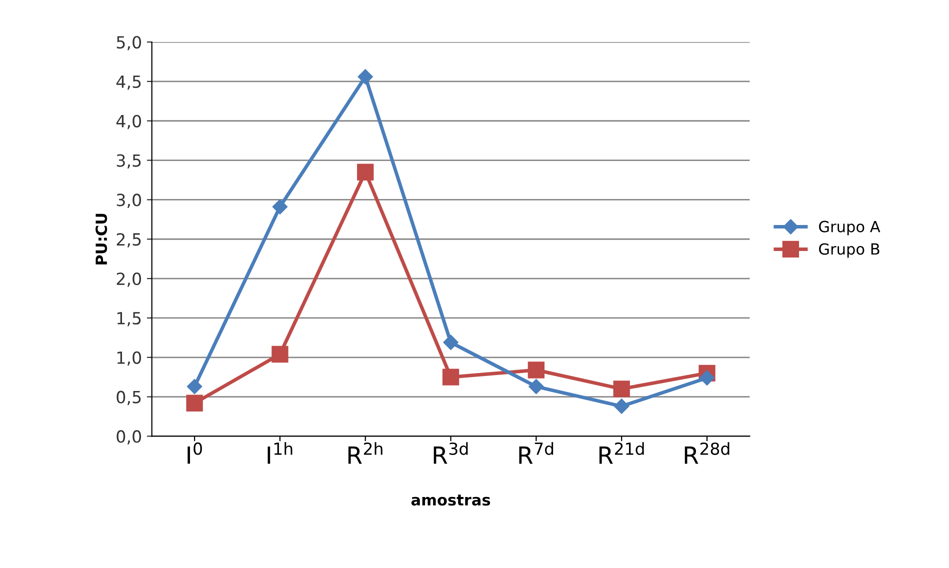  What do you see at coordinates (365, 453) in the screenshot?
I see `x-tick-label: R$^{2h}$` at bounding box center [365, 453].